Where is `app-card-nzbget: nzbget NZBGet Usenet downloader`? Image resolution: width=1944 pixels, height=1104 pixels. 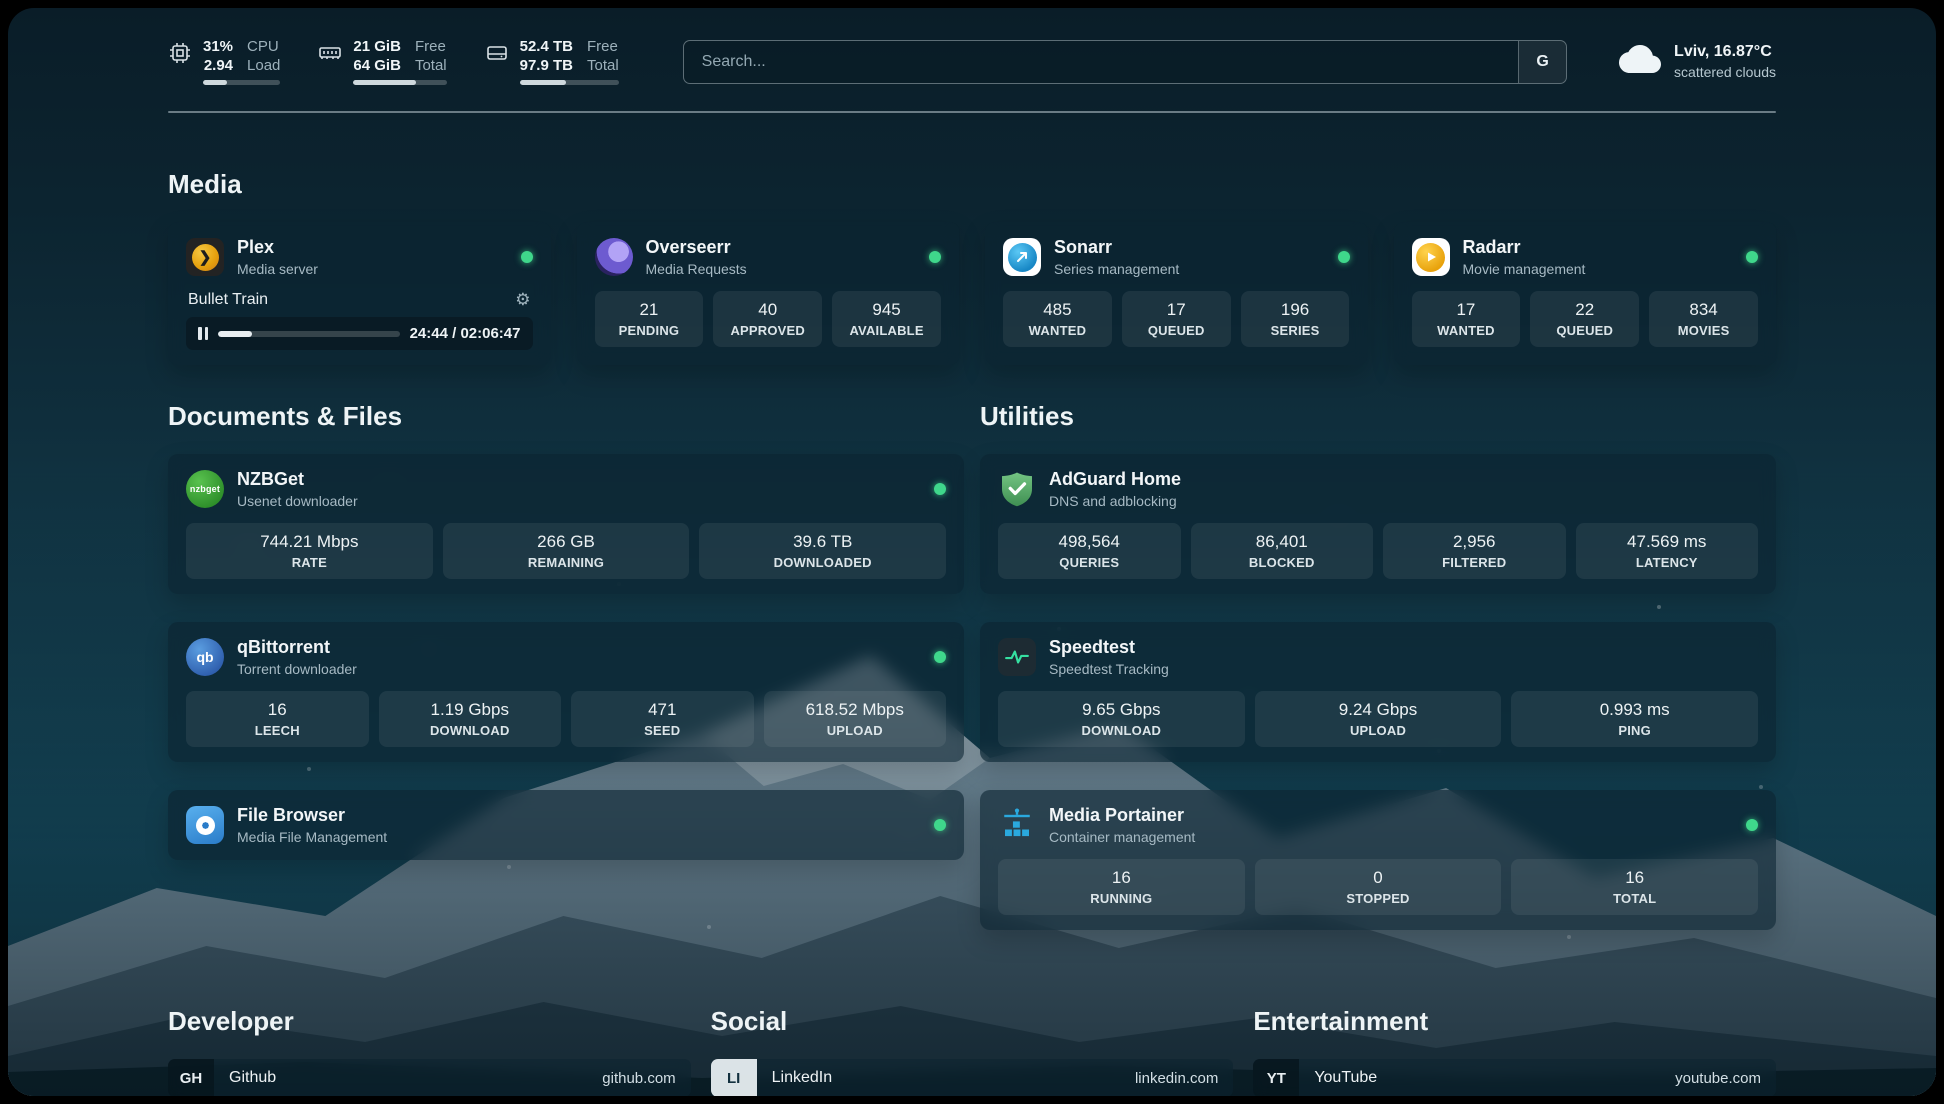 app-card-nzbget: nzbget NZBGet Usenet downloader is located at coordinates (566, 524).